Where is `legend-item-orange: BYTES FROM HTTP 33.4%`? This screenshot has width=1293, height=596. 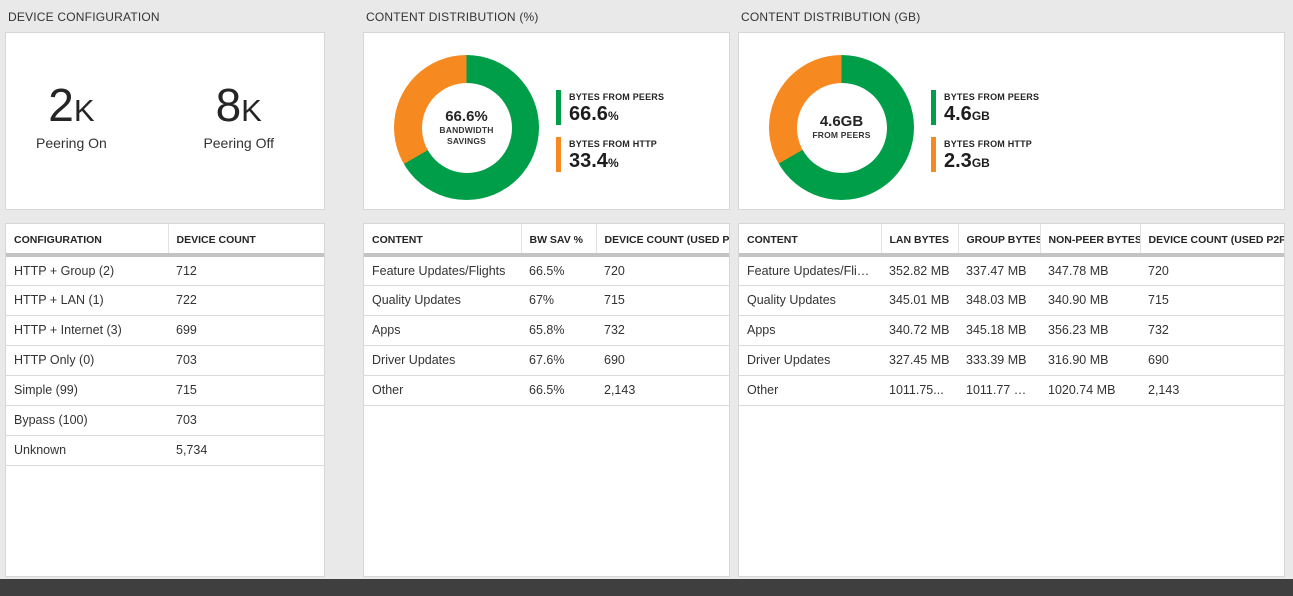 legend-item-orange: BYTES FROM HTTP 33.4% is located at coordinates (610, 154).